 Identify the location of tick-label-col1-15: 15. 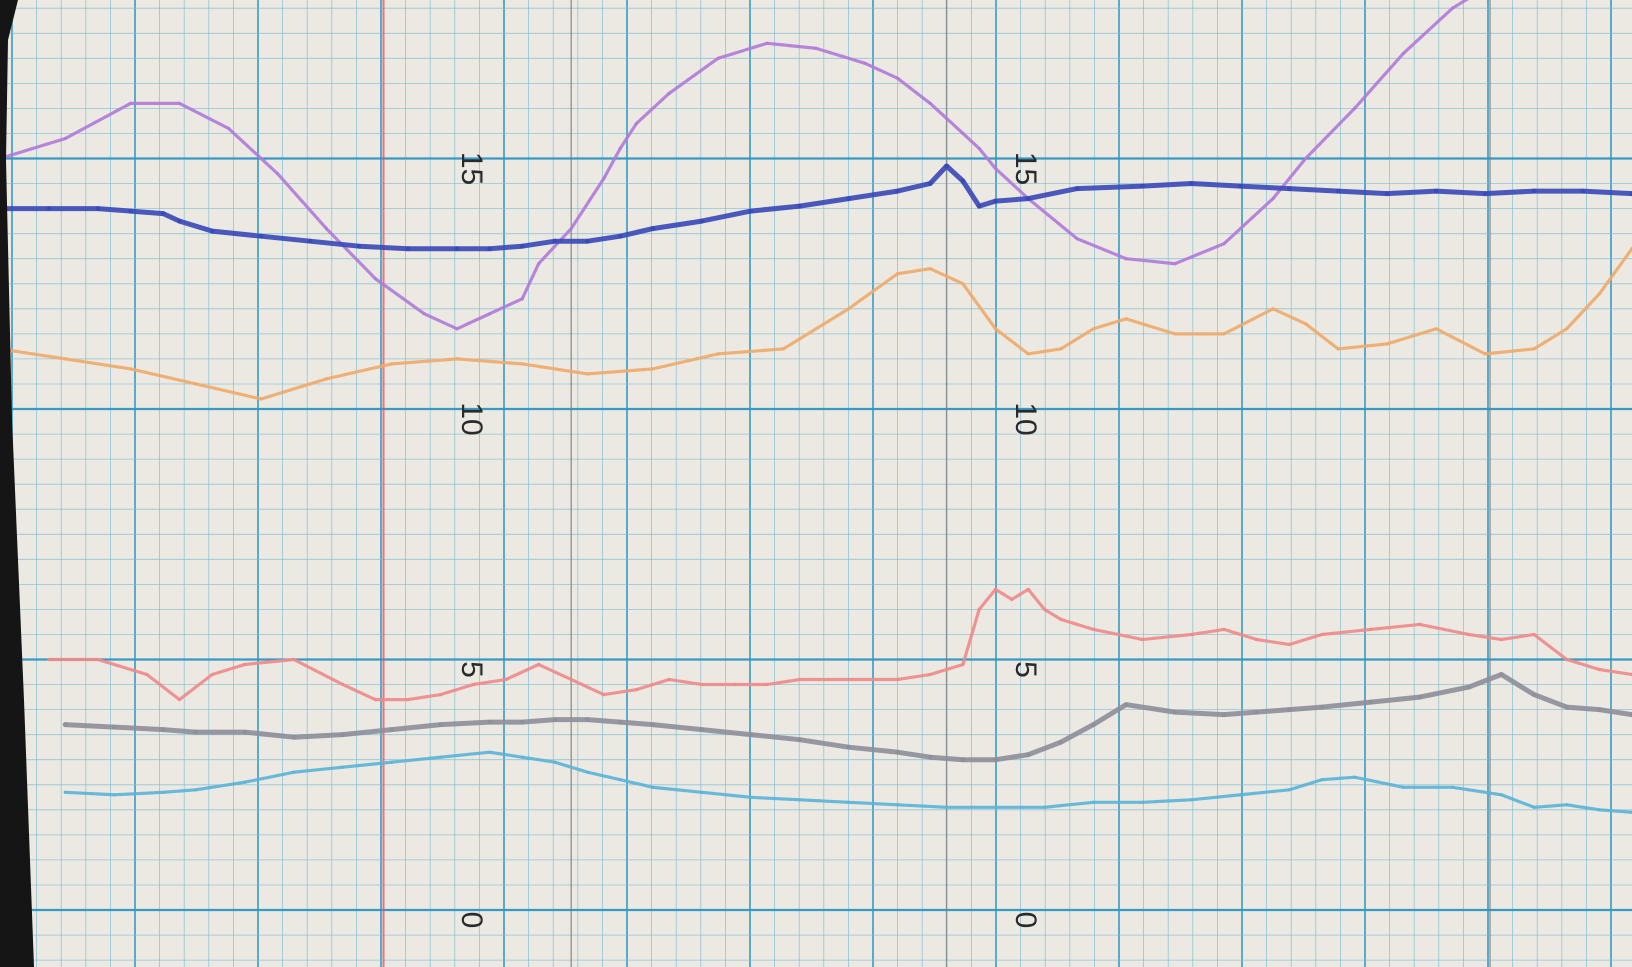
(471, 168).